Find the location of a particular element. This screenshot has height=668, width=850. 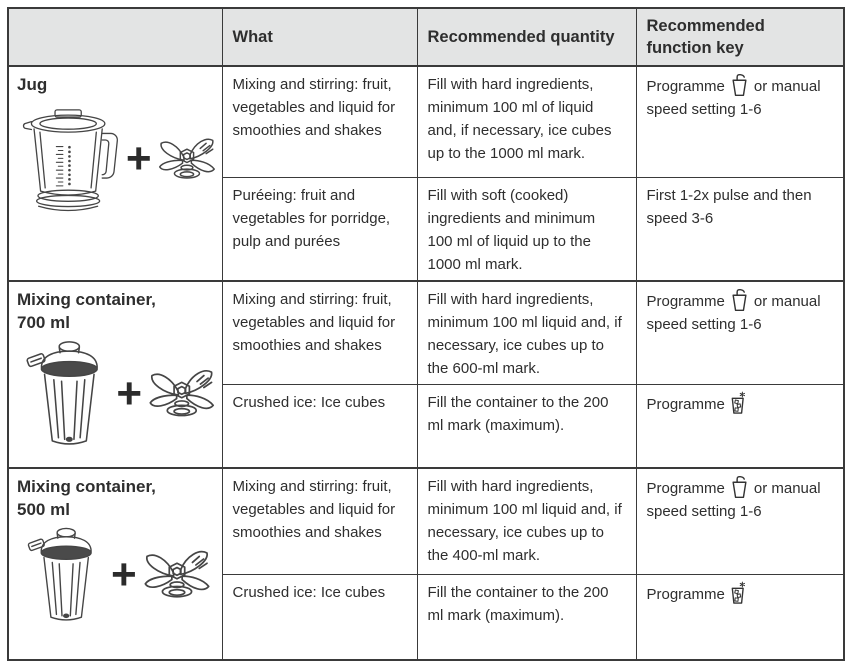

header-quantity: Recommended quantity is located at coordinates (526, 37).